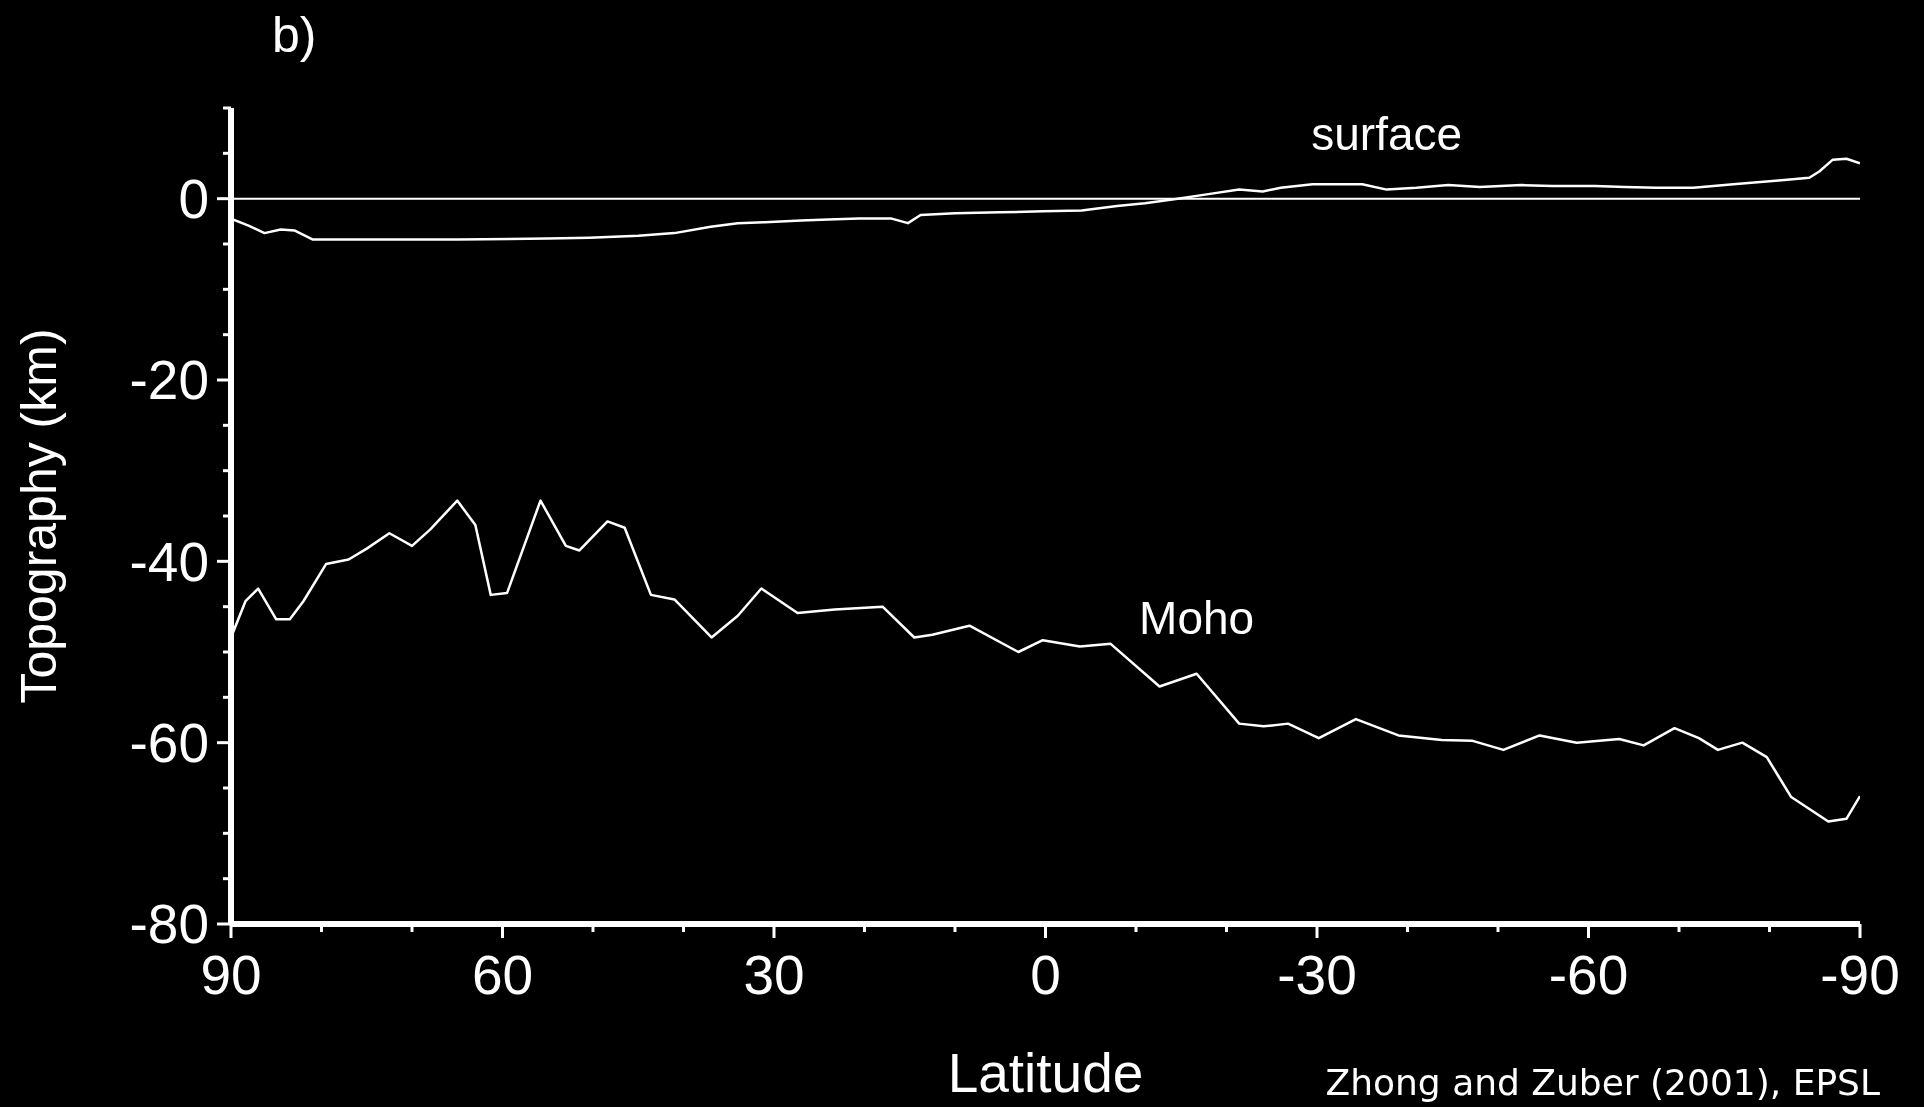 The height and width of the screenshot is (1107, 1924). I want to click on x-tick-label: 0, so click(1045, 975).